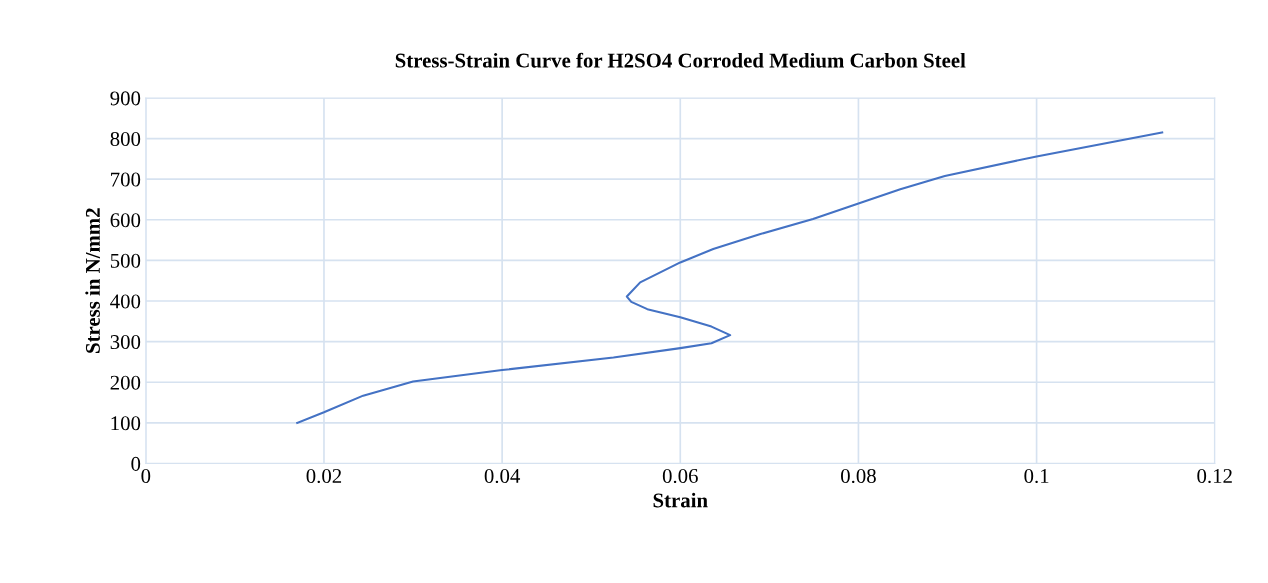  Describe the element at coordinates (125, 260) in the screenshot. I see `y-tick-label: 500` at that location.